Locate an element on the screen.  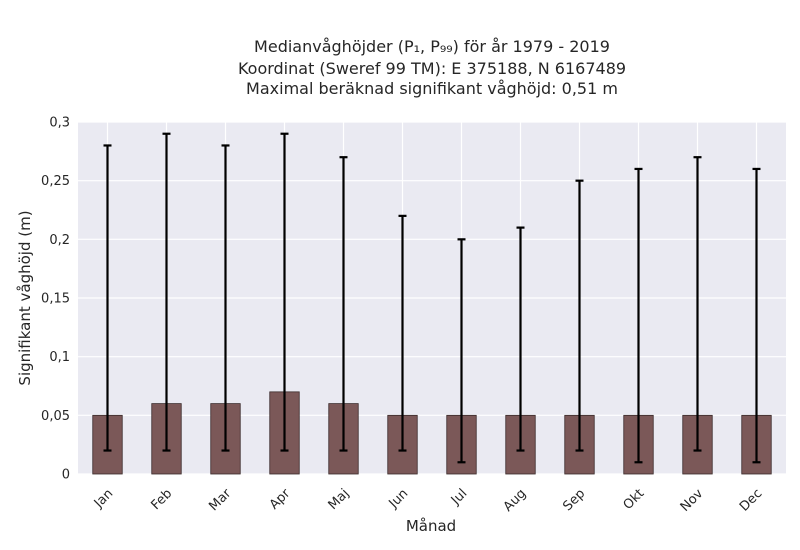
x-tick-label: Sep is located at coordinates (574, 500).